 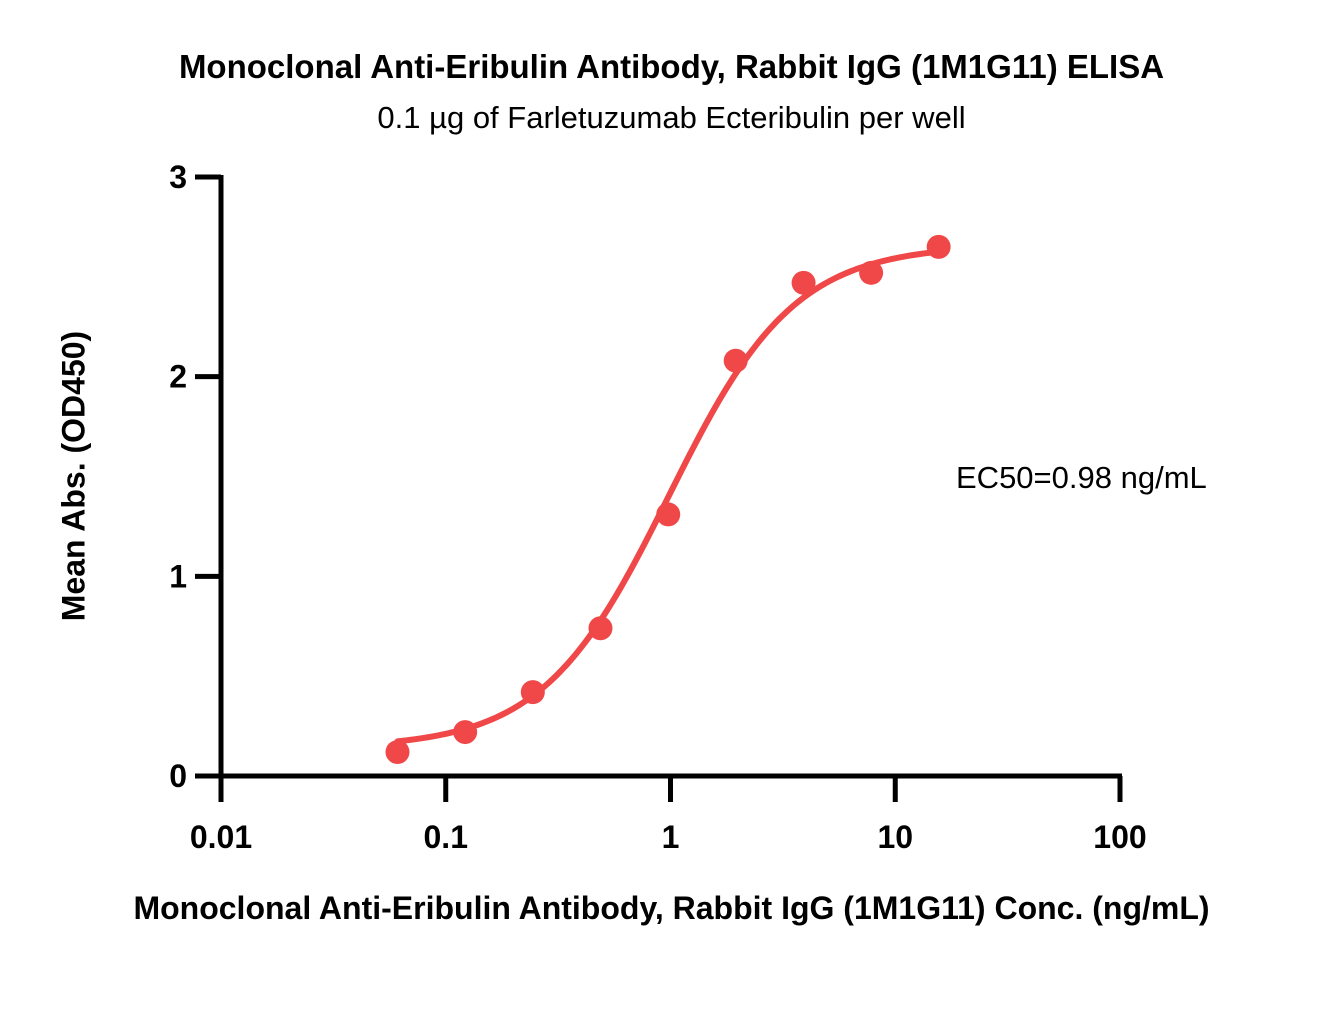 I want to click on x-tick-label: 10, so click(x=895, y=837).